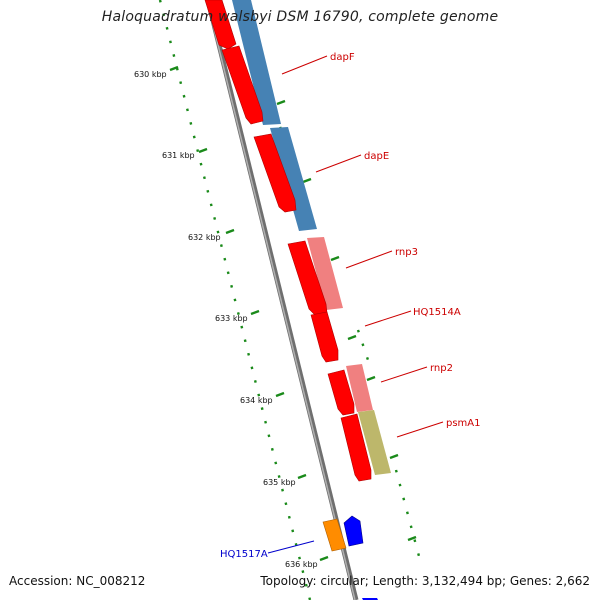  I want to click on feature-khaki-psmA1, so click(374, 442).